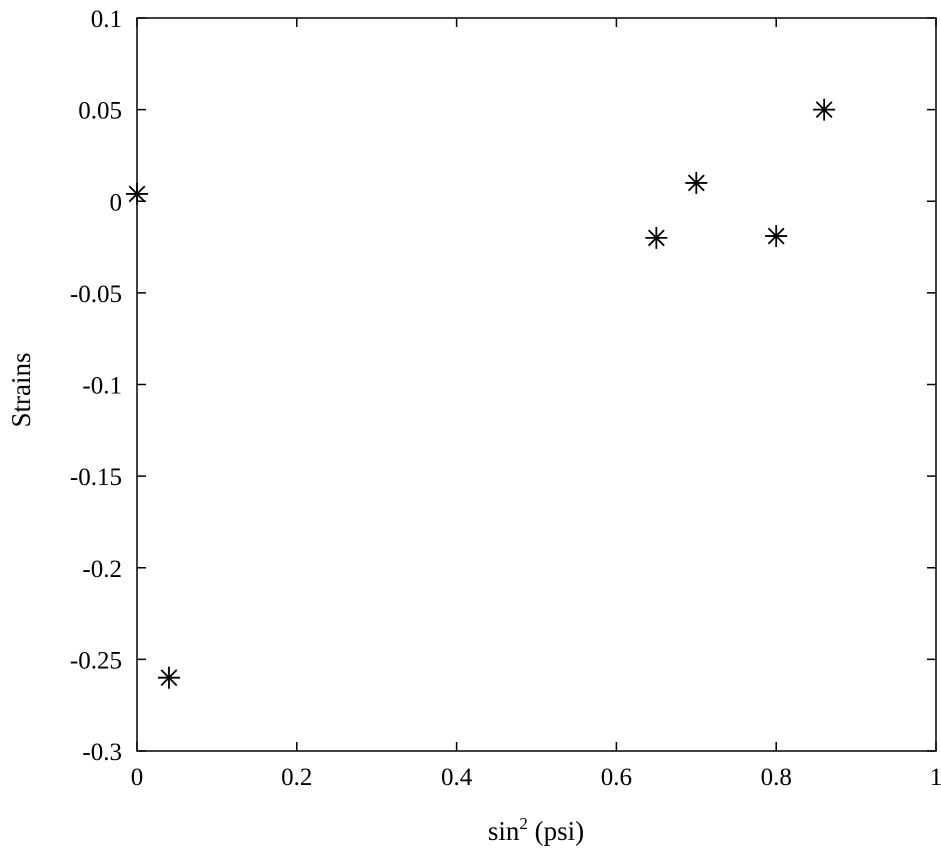 The image size is (941, 853). I want to click on y-axis-label: Strains, so click(21, 389).